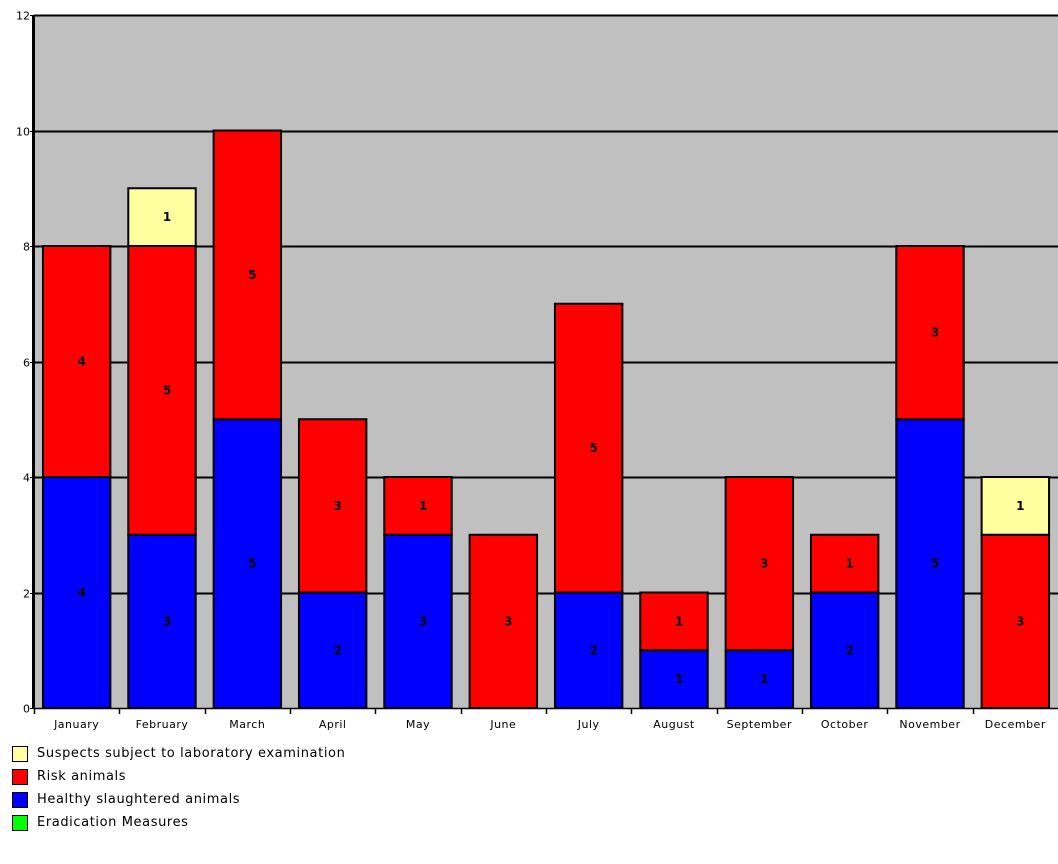  What do you see at coordinates (113, 822) in the screenshot?
I see `legend-label-eradication-measures: Eradication Measures` at bounding box center [113, 822].